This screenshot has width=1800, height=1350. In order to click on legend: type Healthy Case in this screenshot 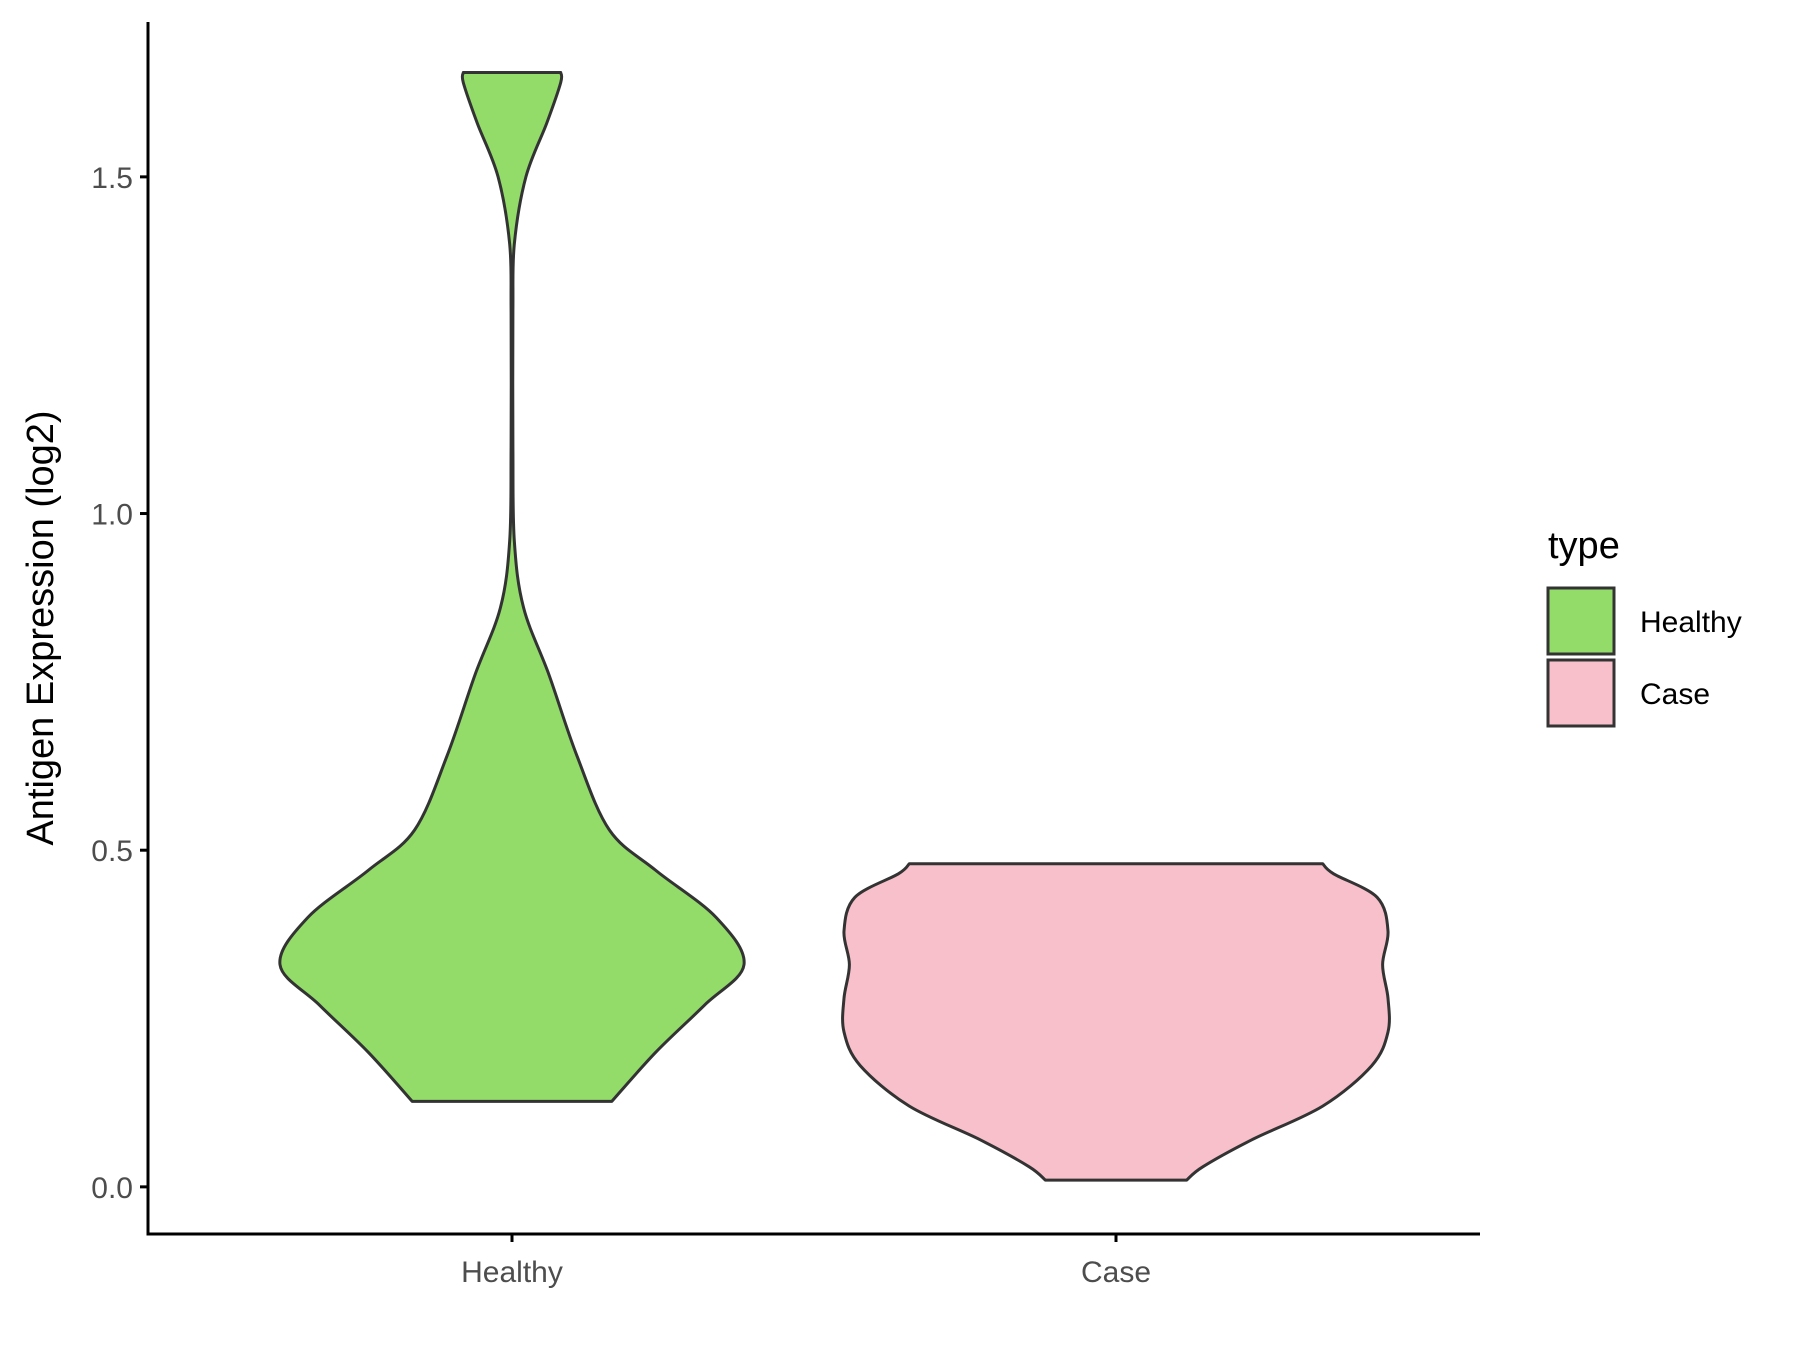, I will do `click(1644, 626)`.